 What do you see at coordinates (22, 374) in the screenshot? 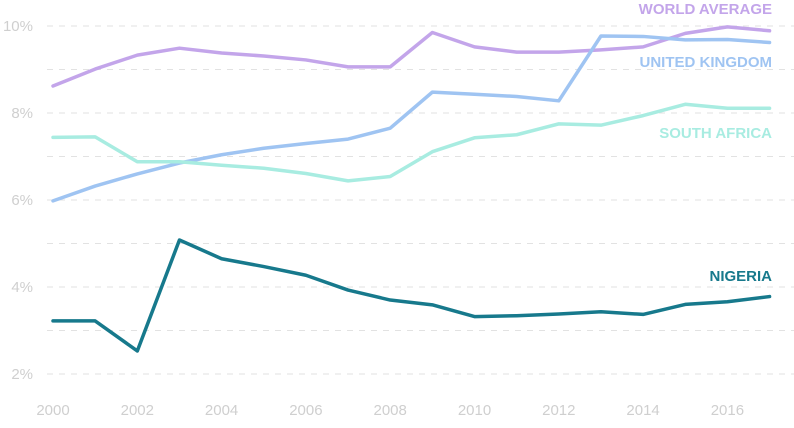
I see `y-tick-label: 2%` at bounding box center [22, 374].